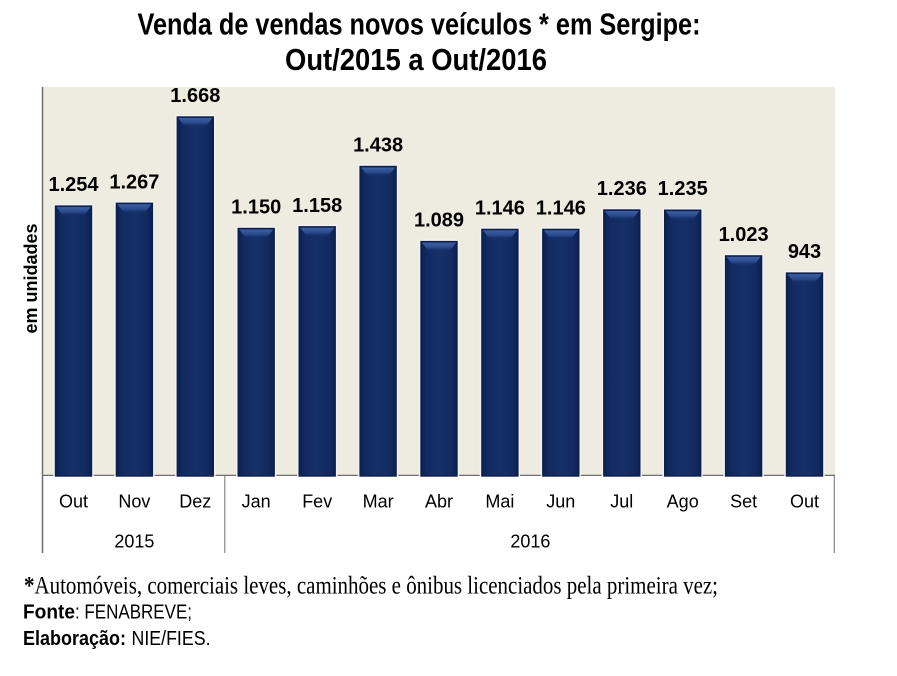 This screenshot has height=676, width=897. Describe the element at coordinates (560, 502) in the screenshot. I see `svg-text: Jun` at that location.